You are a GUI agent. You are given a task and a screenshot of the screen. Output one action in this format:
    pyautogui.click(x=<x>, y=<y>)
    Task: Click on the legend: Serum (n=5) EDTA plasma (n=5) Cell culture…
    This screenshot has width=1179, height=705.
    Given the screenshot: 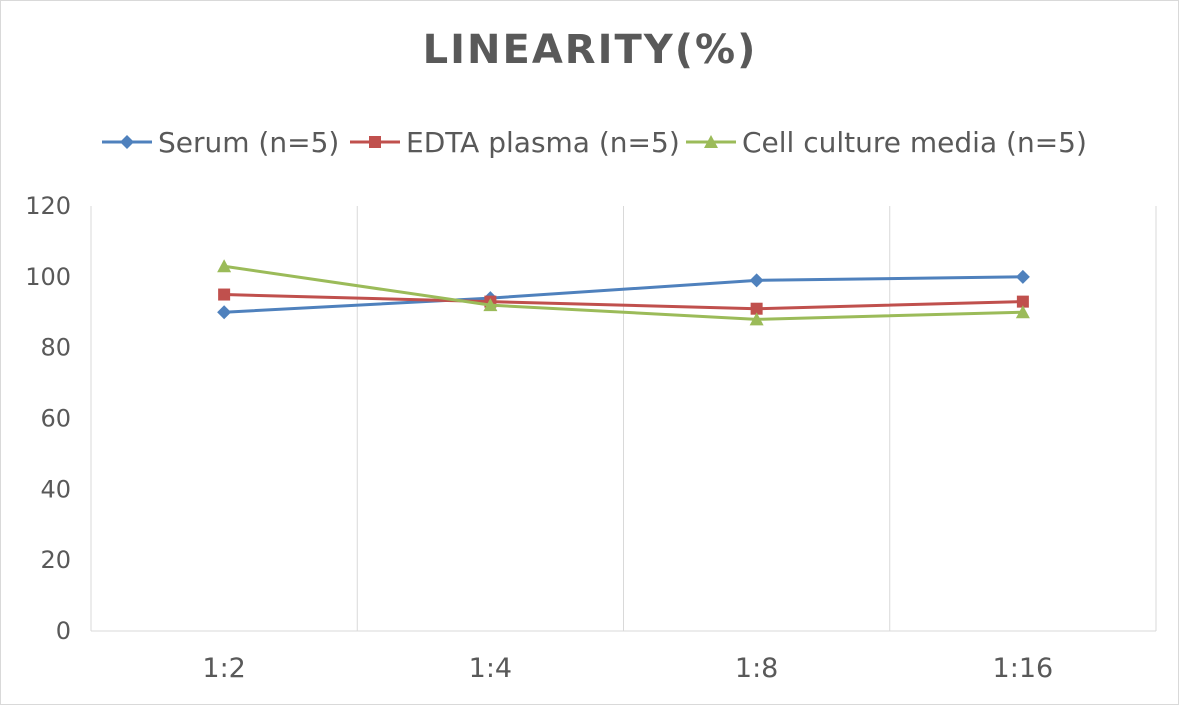 What is the action you would take?
    pyautogui.click(x=594, y=142)
    